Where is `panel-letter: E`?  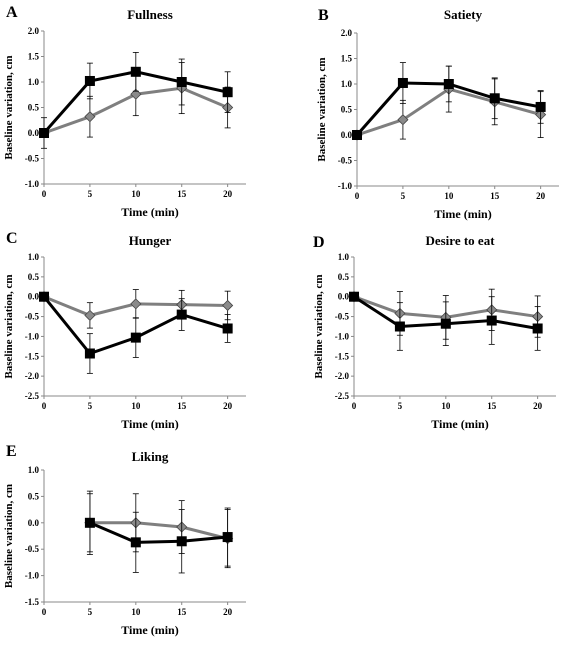
panel-letter: E is located at coordinates (11, 451).